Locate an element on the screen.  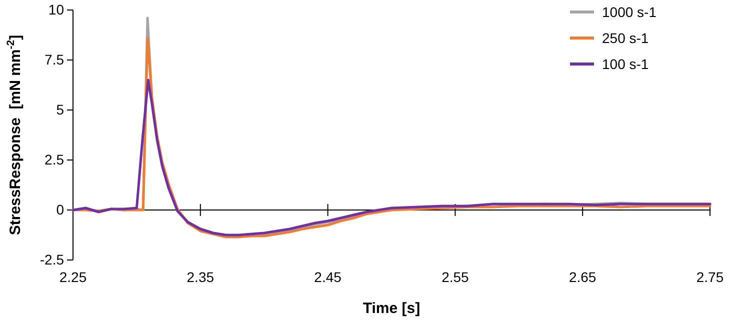
x-tick-label: 2.55 is located at coordinates (456, 276).